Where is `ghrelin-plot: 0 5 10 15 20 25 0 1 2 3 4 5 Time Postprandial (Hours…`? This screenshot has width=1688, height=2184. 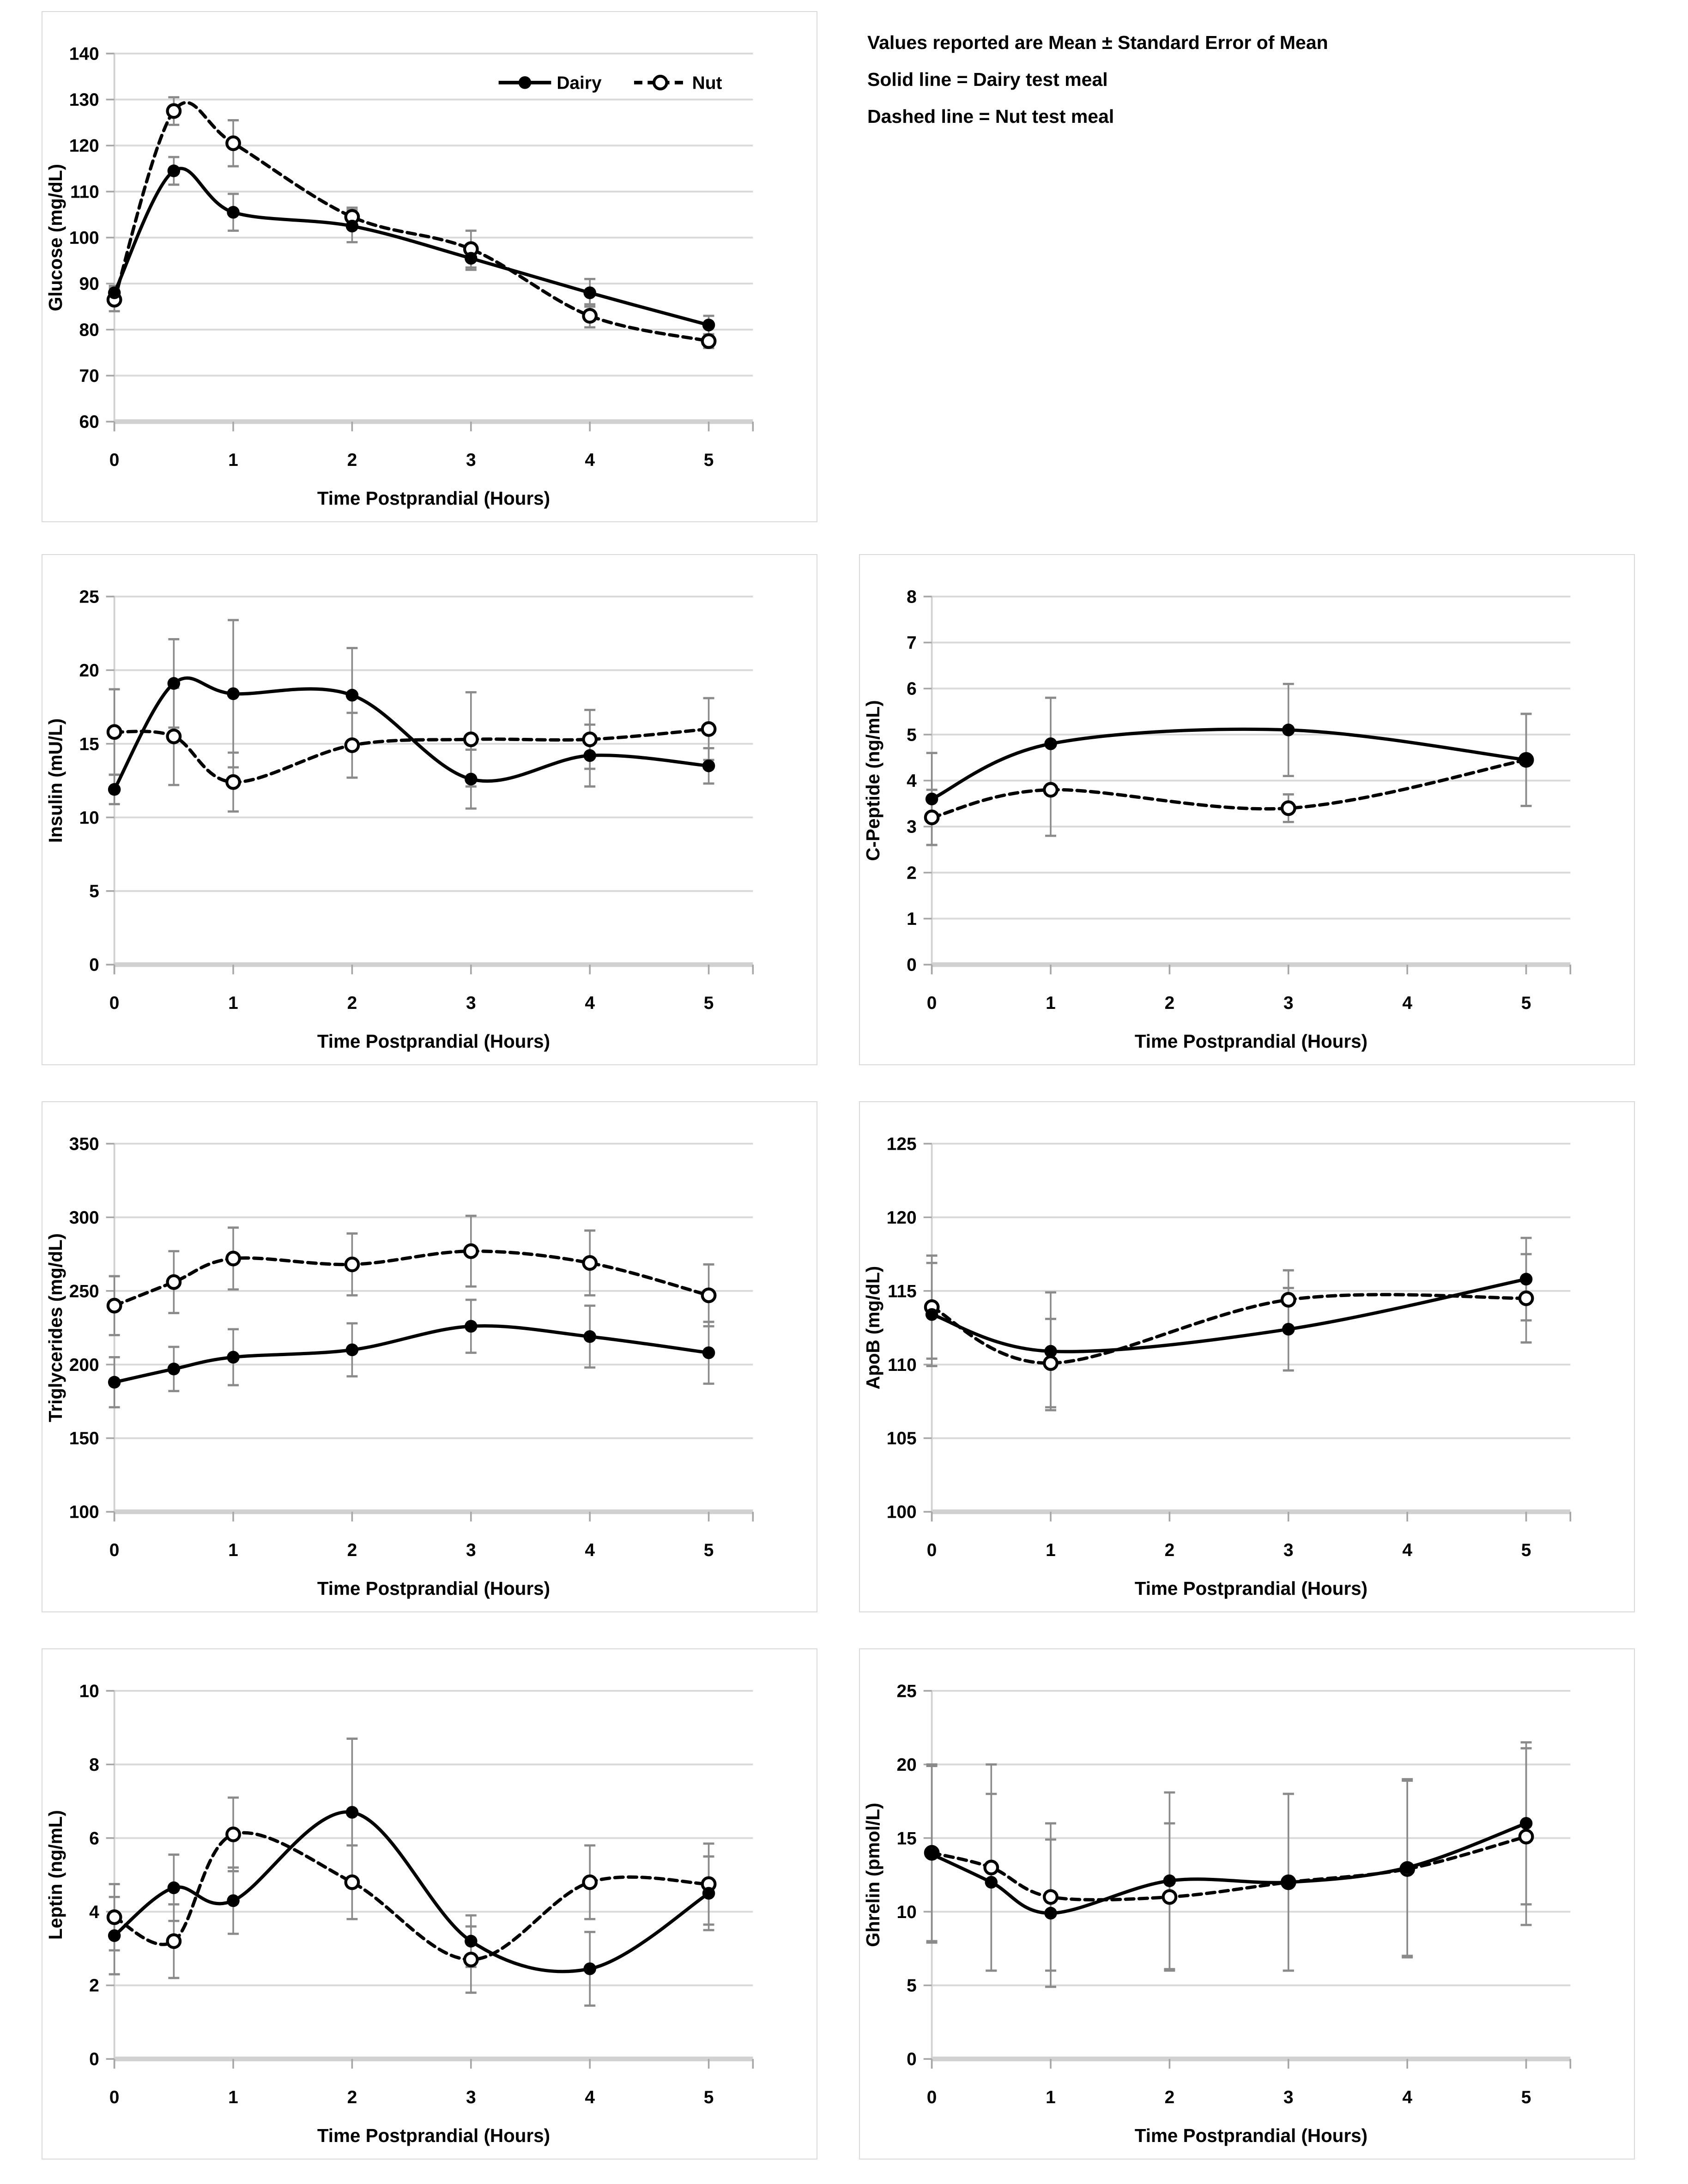
ghrelin-plot: 0 5 10 15 20 25 0 1 2 3 4 5 Time Postprandial (Hours… is located at coordinates (1217, 1913).